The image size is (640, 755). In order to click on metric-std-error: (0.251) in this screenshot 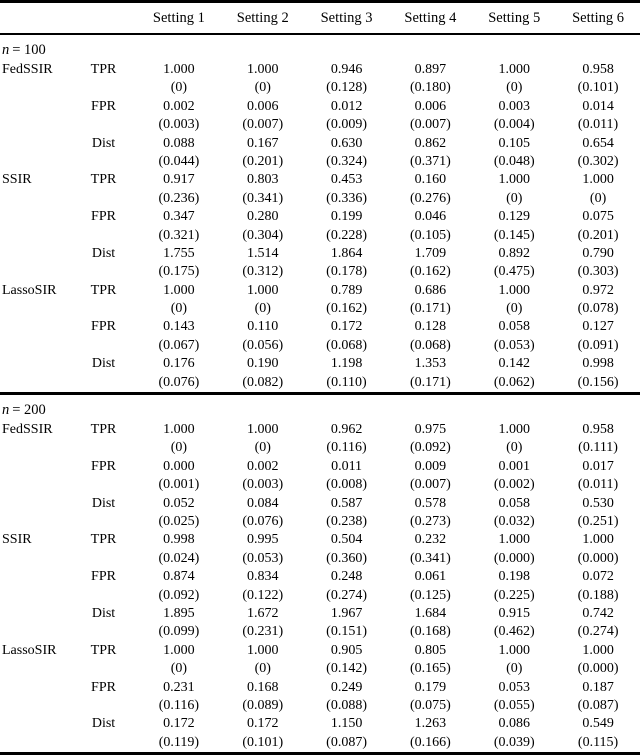, I will do `click(598, 521)`.